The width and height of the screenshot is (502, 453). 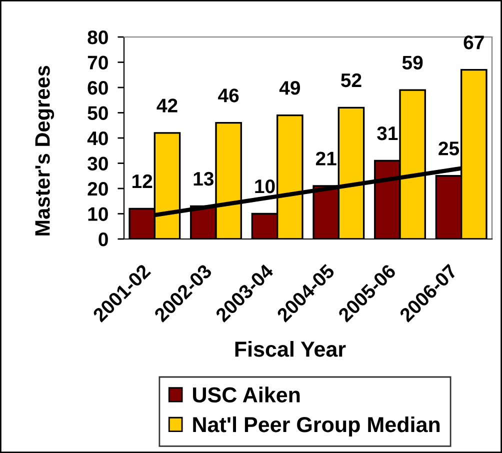 I want to click on y-tick-label: 0, so click(x=103, y=239).